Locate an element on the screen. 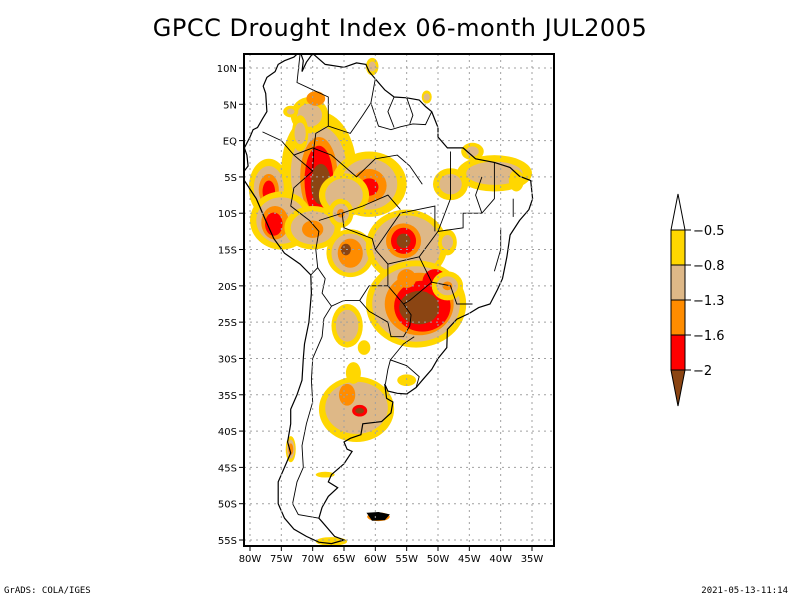 Image resolution: width=800 pixels, height=600 pixels. lat-tick-label: 10N is located at coordinates (227, 69).